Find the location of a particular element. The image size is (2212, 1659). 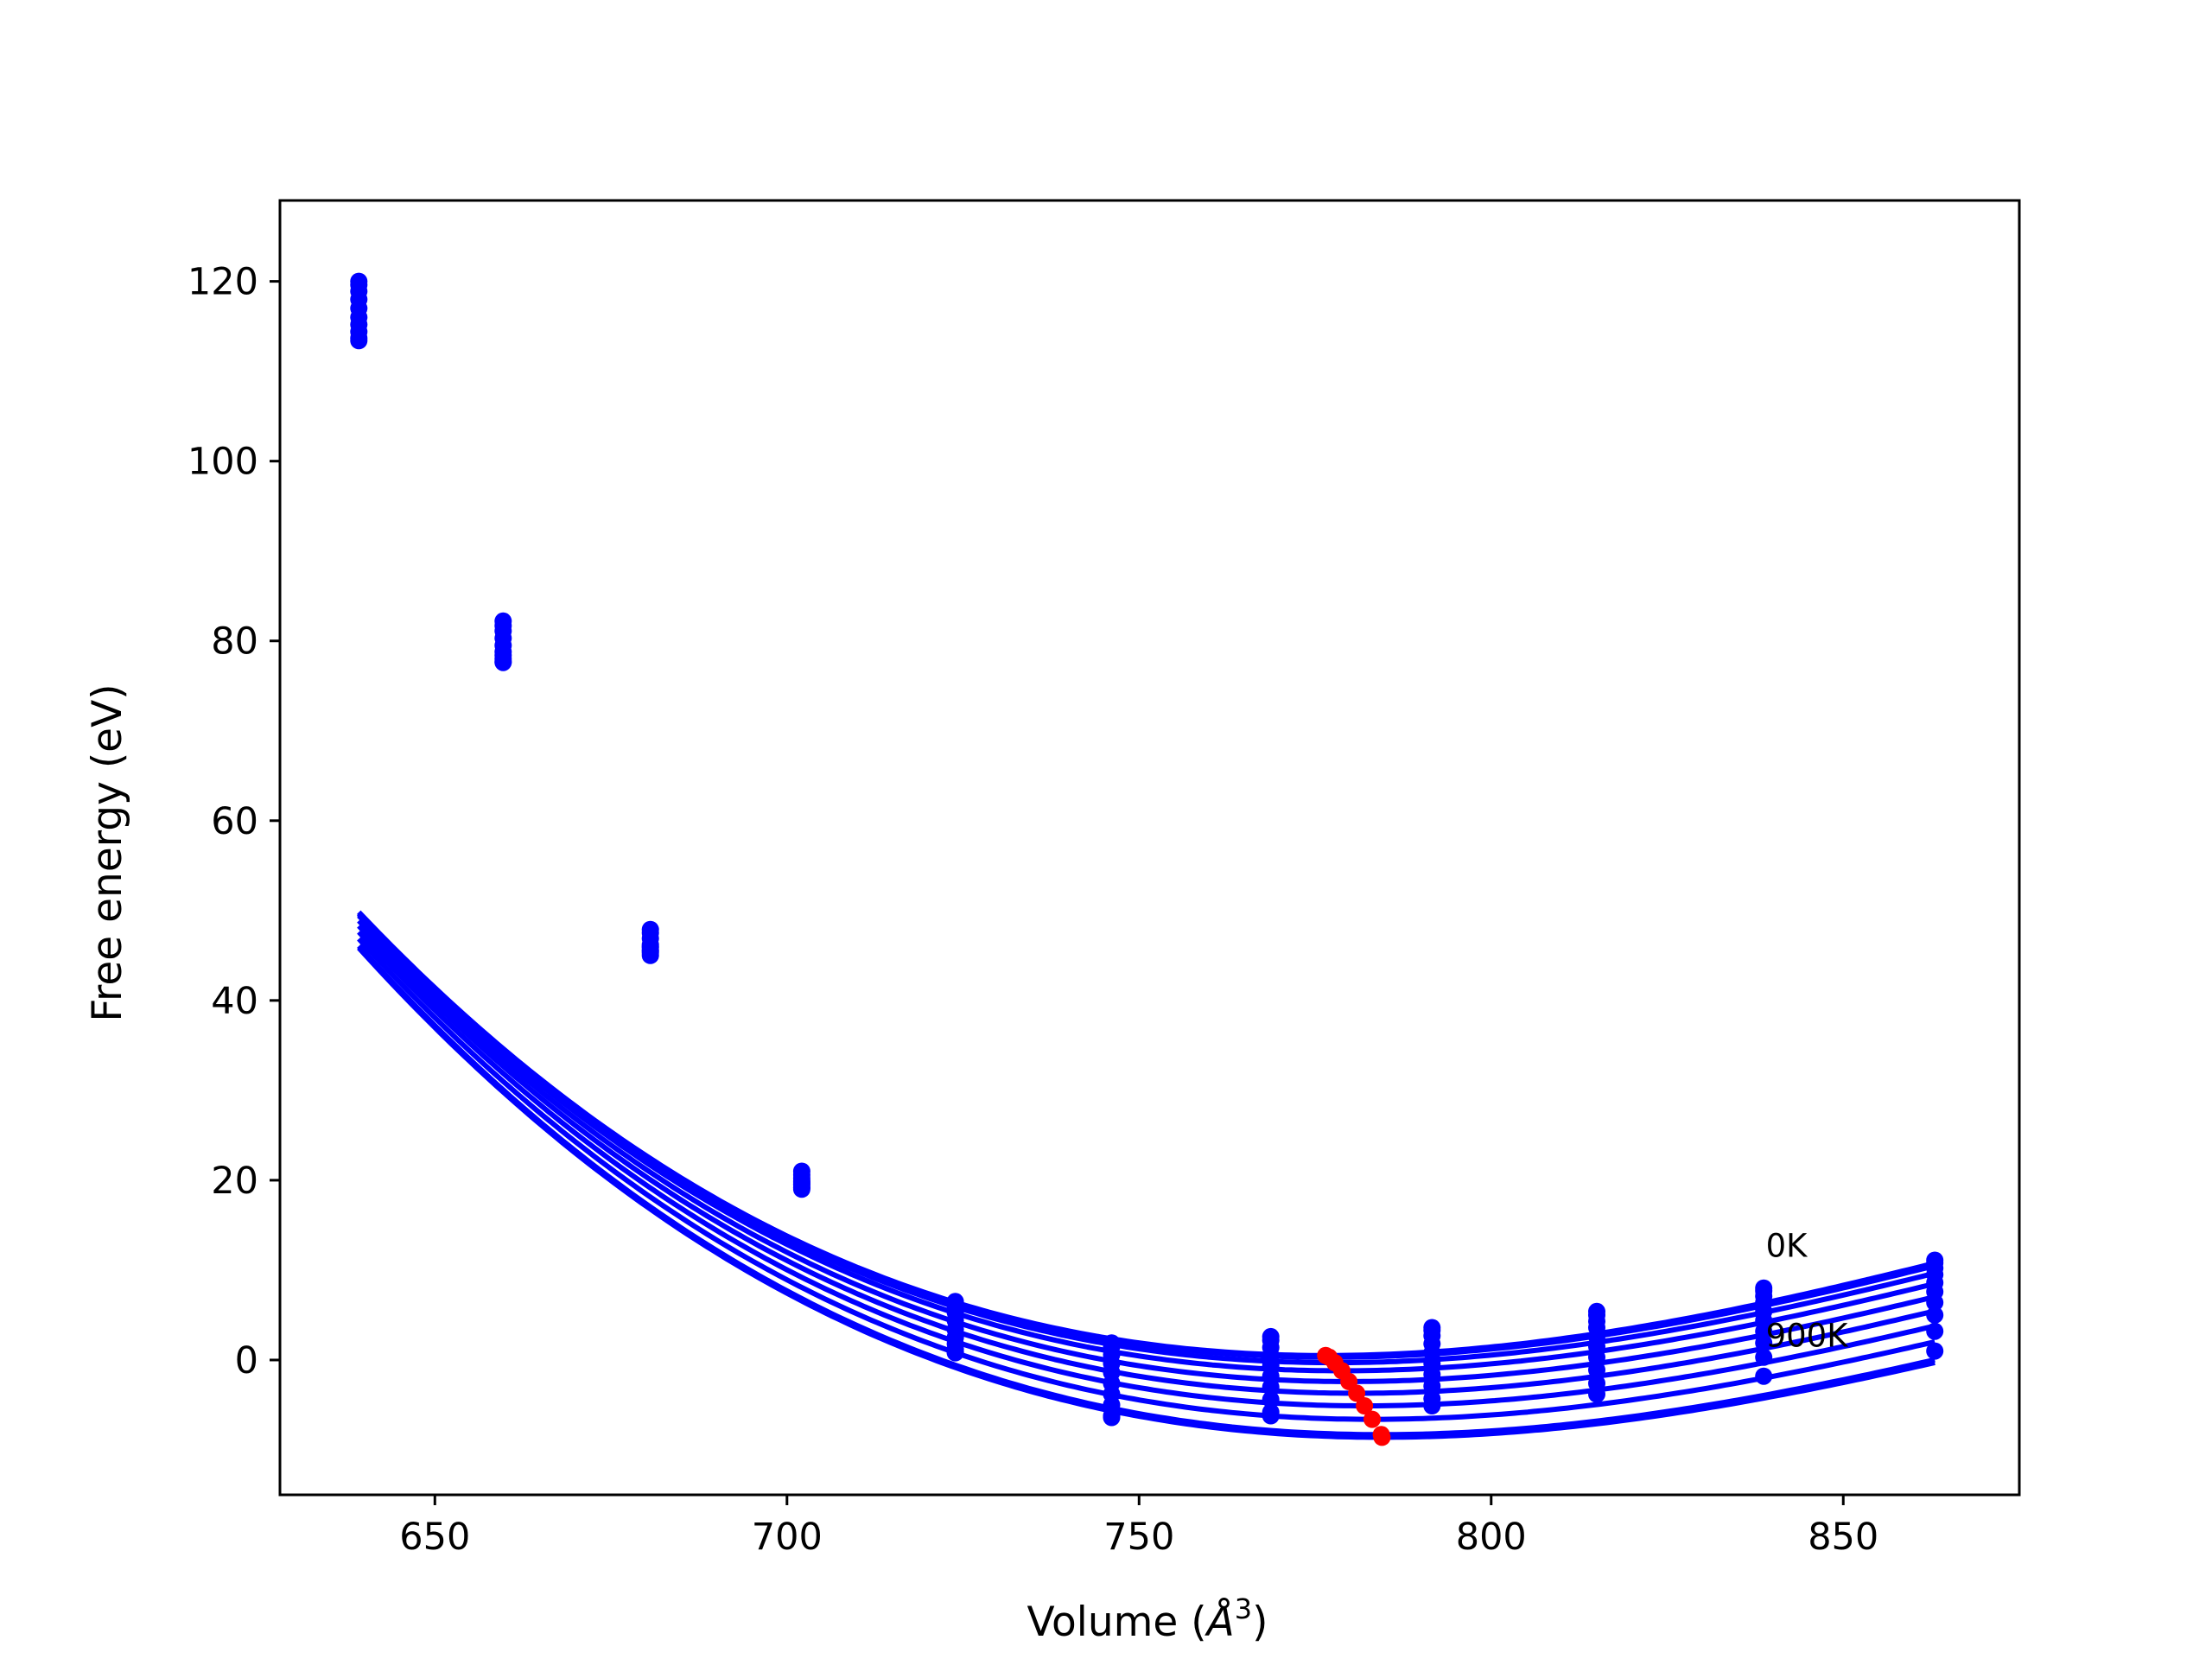

x-axis-title: Volume (Å3) is located at coordinates (1147, 1619).